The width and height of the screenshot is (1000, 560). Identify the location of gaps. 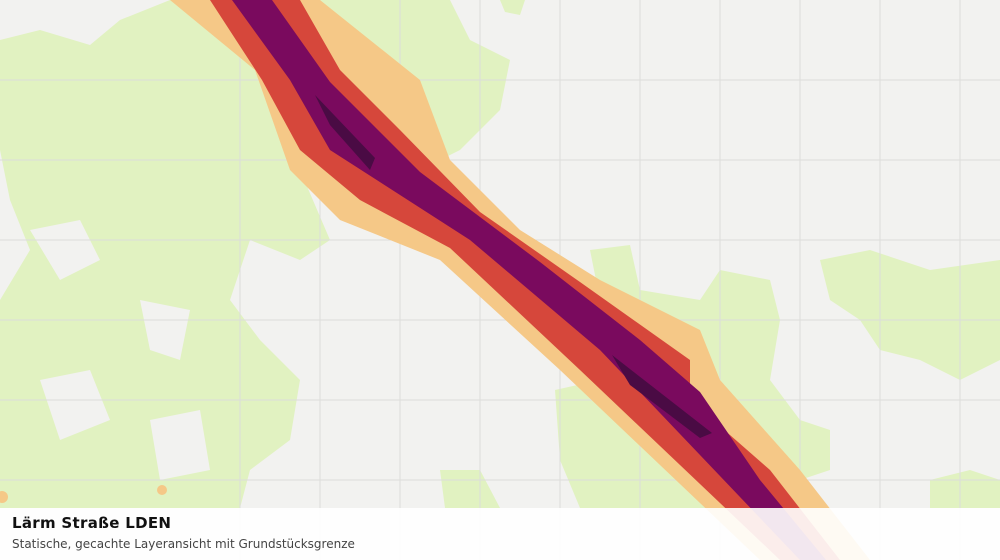
(120, 350).